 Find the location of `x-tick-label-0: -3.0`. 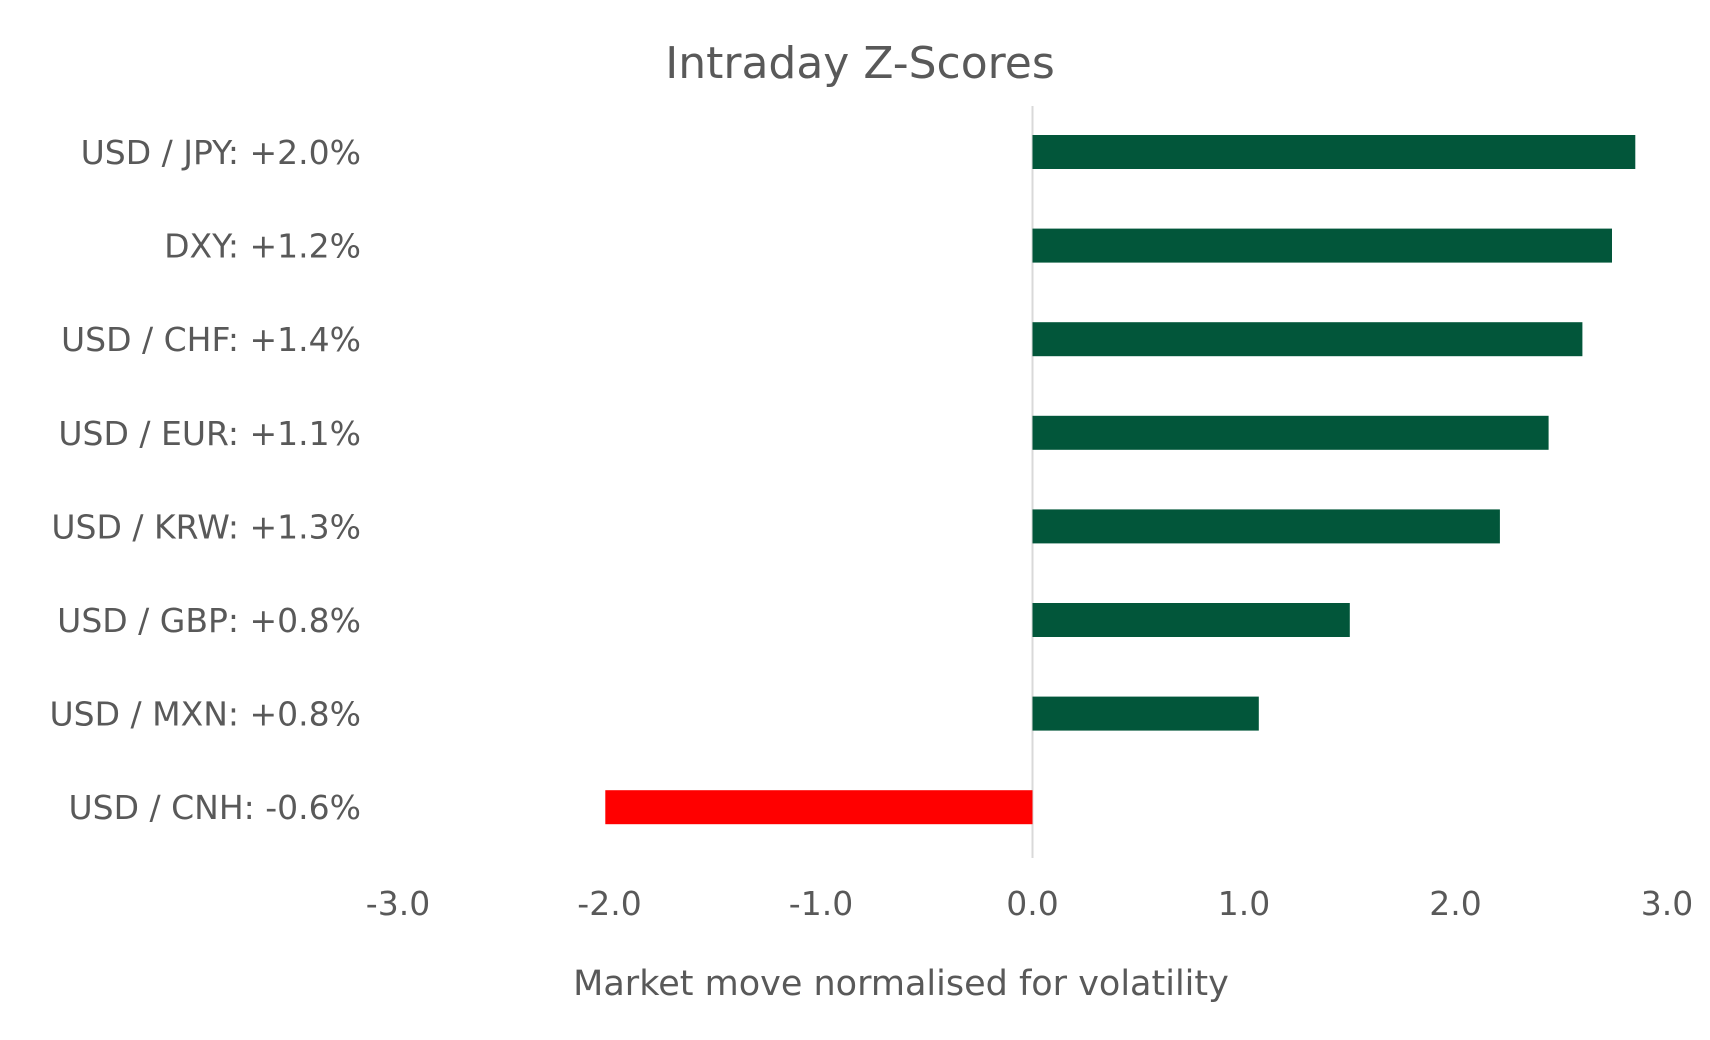

x-tick-label-0: -3.0 is located at coordinates (398, 903).